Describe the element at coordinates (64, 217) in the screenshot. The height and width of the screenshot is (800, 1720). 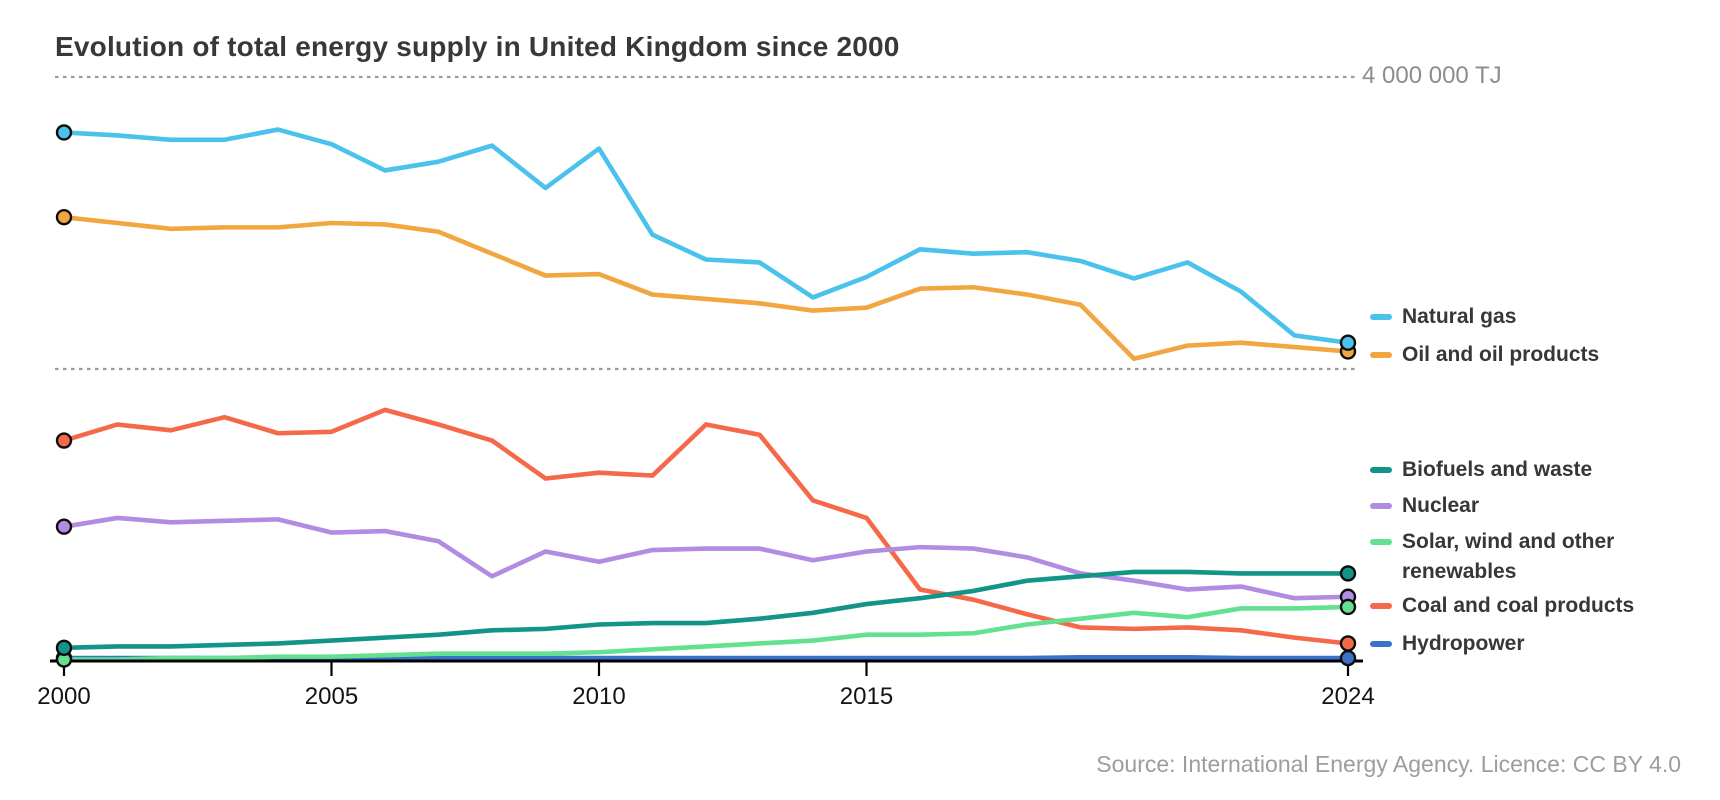
I see `marker-oil-and-oil-products-2000` at that location.